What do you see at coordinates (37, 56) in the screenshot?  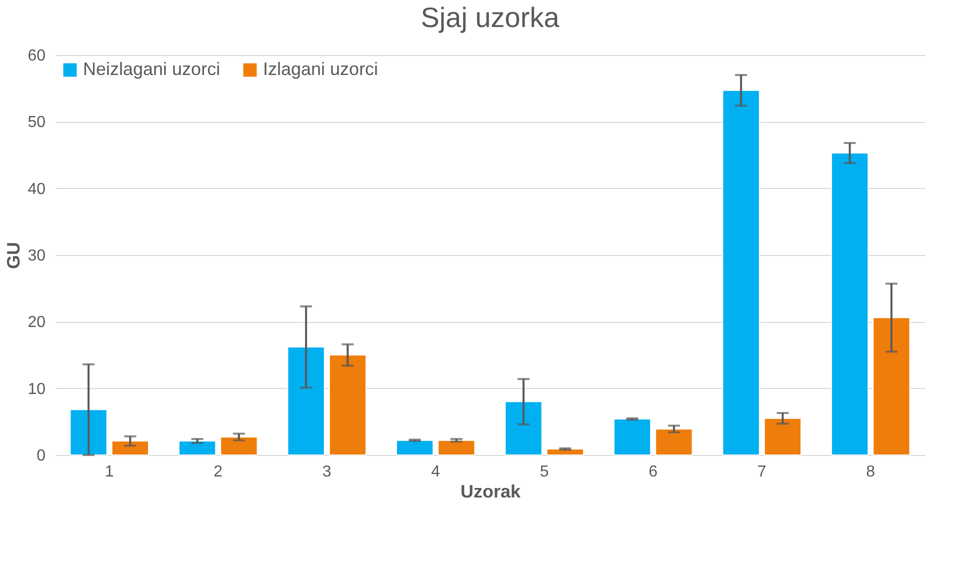 I see `y-tick-label: 60` at bounding box center [37, 56].